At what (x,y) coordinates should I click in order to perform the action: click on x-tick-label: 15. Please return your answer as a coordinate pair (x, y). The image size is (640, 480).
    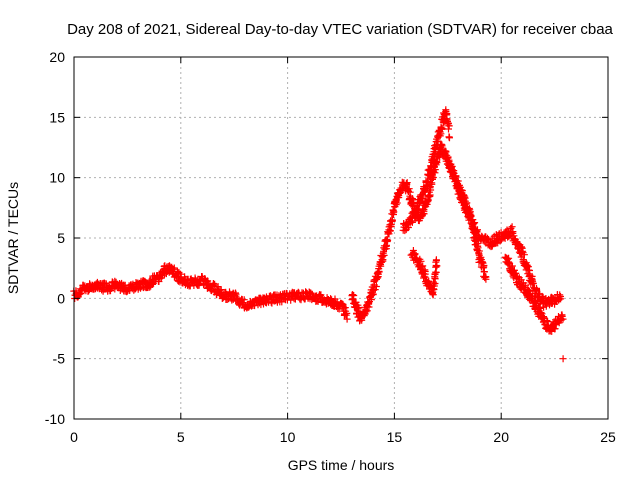
    Looking at the image, I should click on (395, 437).